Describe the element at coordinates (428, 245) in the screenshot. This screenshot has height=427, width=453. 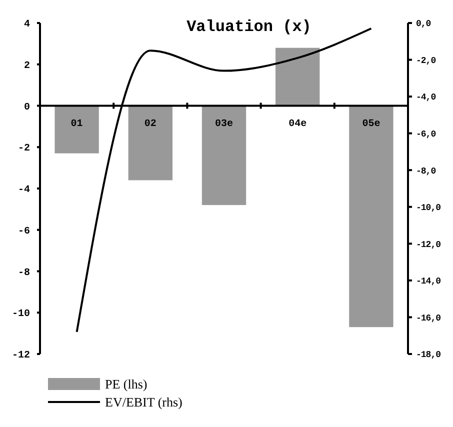
I see `y2-tick-label: -12,0` at that location.